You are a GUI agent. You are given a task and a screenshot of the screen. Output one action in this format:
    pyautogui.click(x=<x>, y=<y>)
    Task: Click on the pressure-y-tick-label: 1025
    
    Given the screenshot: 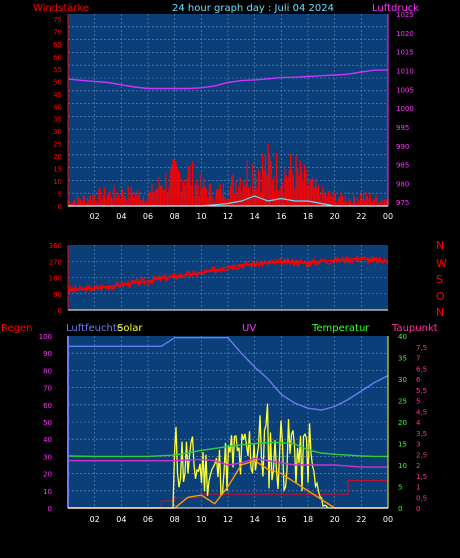 What is the action you would take?
    pyautogui.click(x=405, y=15)
    